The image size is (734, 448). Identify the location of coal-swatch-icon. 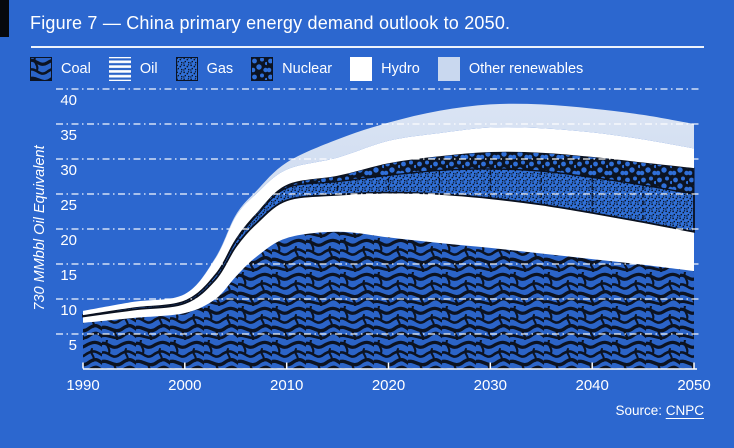
(41, 69).